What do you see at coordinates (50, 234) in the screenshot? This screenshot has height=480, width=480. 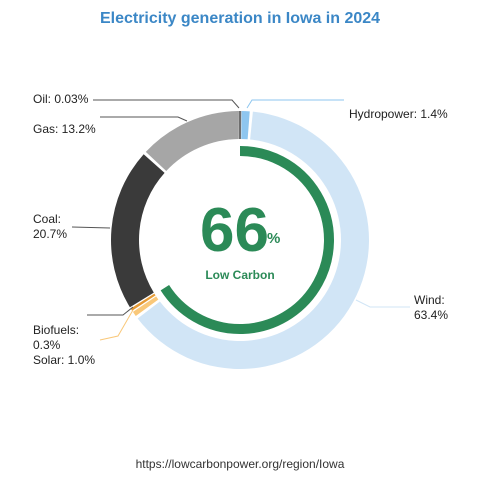 I see `slice-label-line: 20.7%` at bounding box center [50, 234].